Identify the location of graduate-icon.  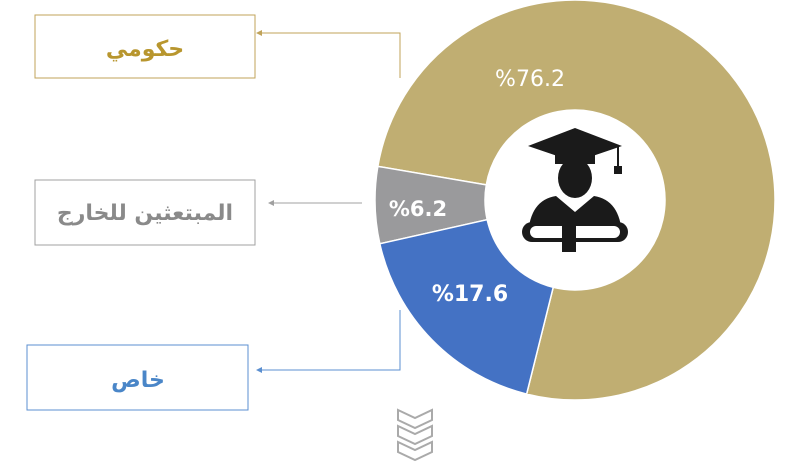
(575, 190).